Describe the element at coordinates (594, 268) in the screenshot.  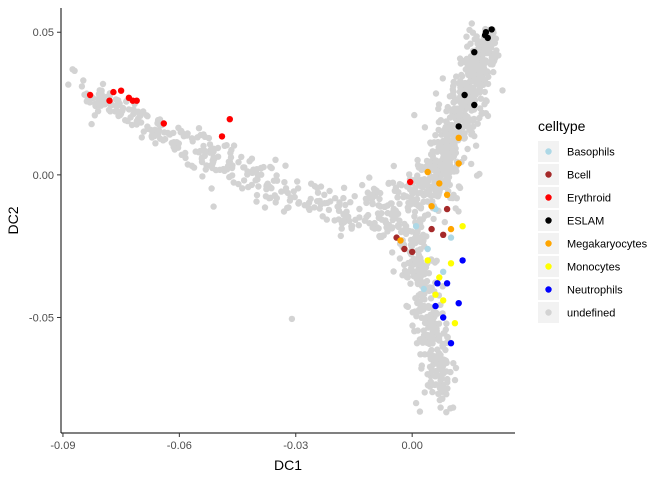
I see `legend-label-monocytes: Monocytes` at that location.